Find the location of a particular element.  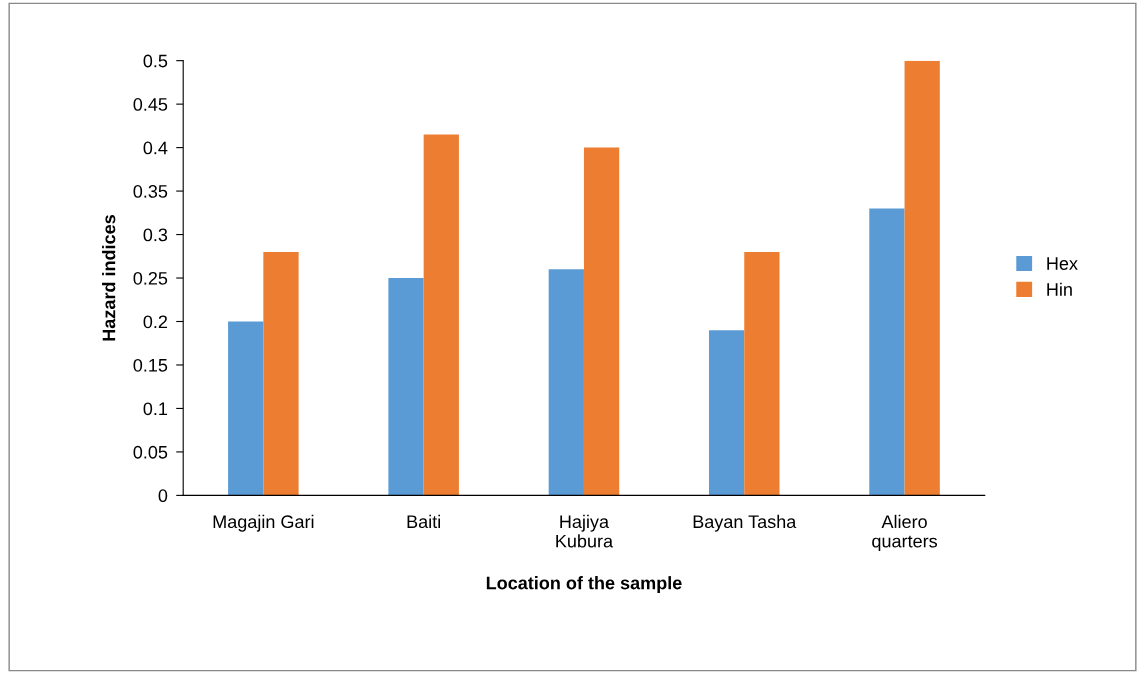

y-tick-label: 0.3 is located at coordinates (155, 235).